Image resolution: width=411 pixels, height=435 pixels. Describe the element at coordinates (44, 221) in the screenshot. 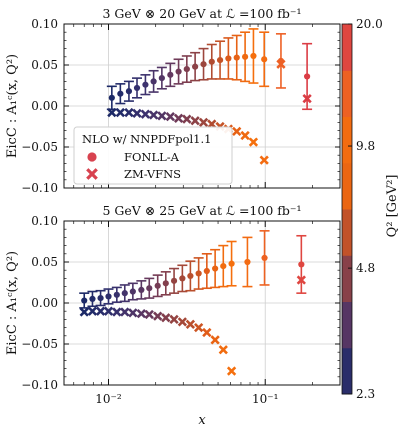

I see `bottom-y-tick-label: 0.10` at that location.